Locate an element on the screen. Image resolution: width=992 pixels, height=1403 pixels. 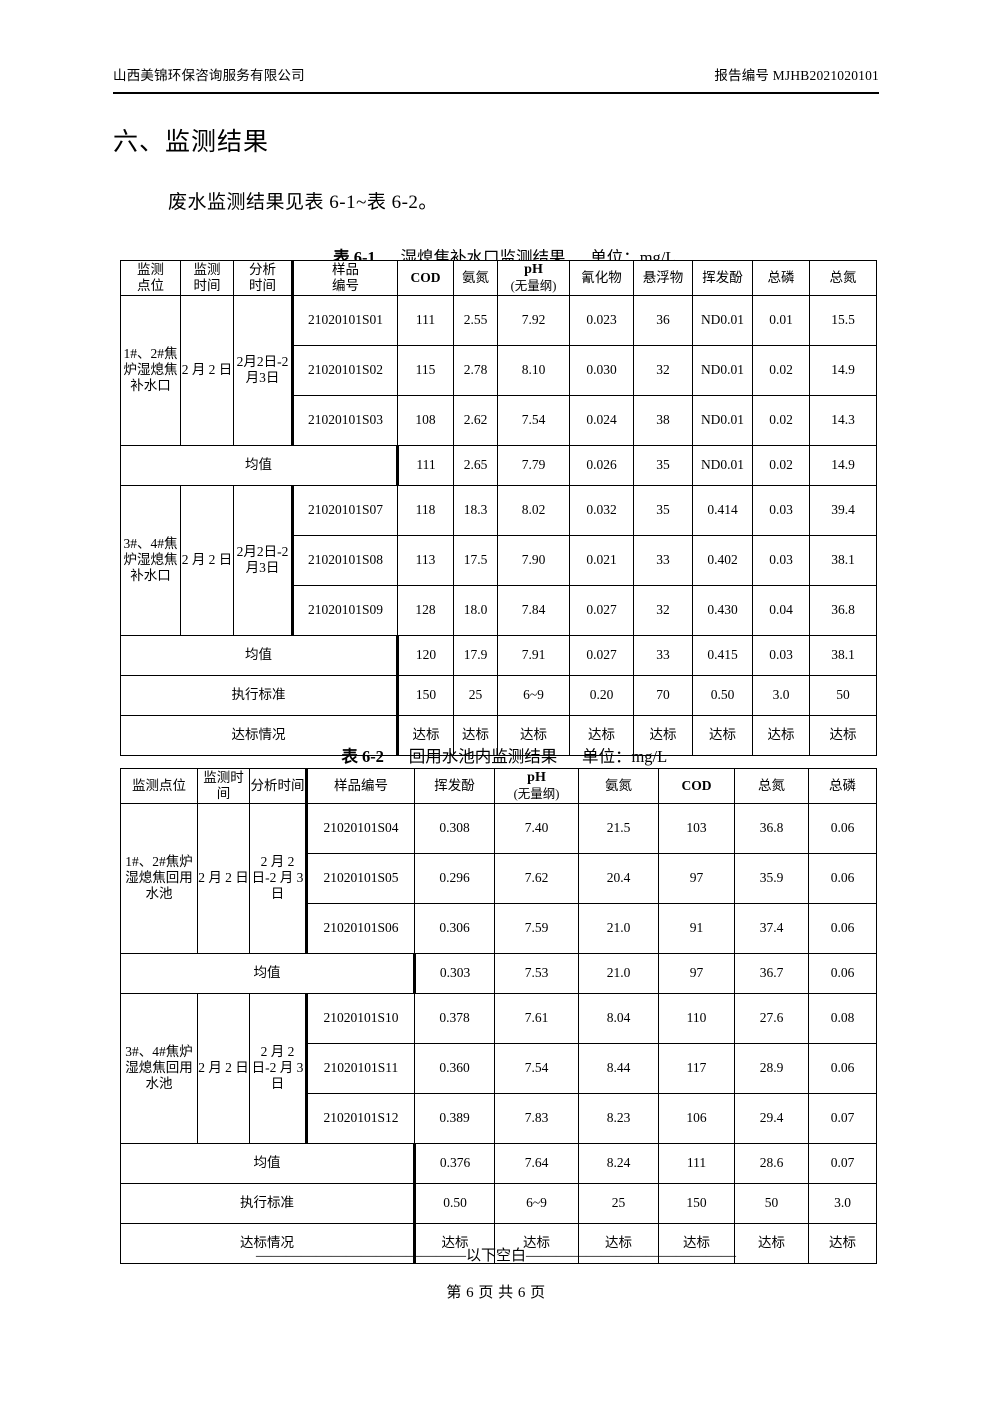
table2-g1-r2-c5: 0.07 is located at coordinates (842, 1118).